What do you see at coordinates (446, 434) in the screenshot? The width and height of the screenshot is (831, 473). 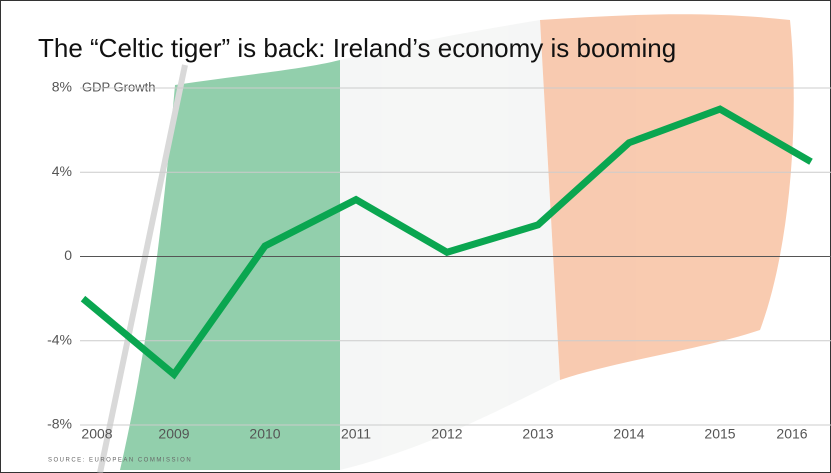 I see `x-tick-label: 2012` at bounding box center [446, 434].